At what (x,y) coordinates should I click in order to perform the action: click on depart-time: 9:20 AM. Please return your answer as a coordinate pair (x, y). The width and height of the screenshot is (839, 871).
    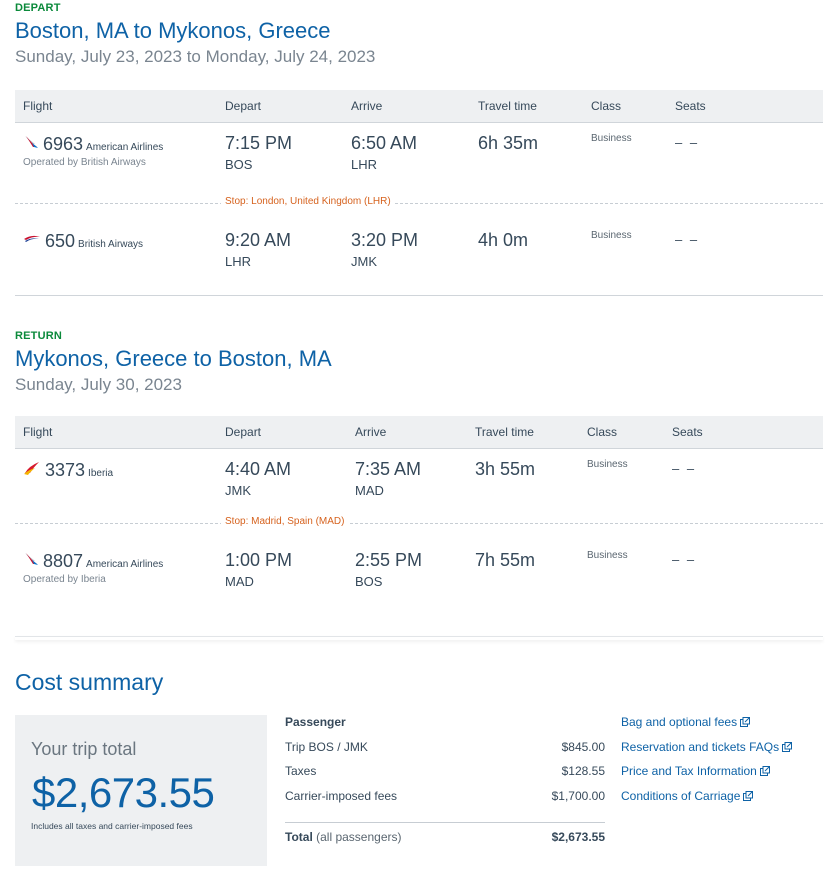
    Looking at the image, I should click on (258, 240).